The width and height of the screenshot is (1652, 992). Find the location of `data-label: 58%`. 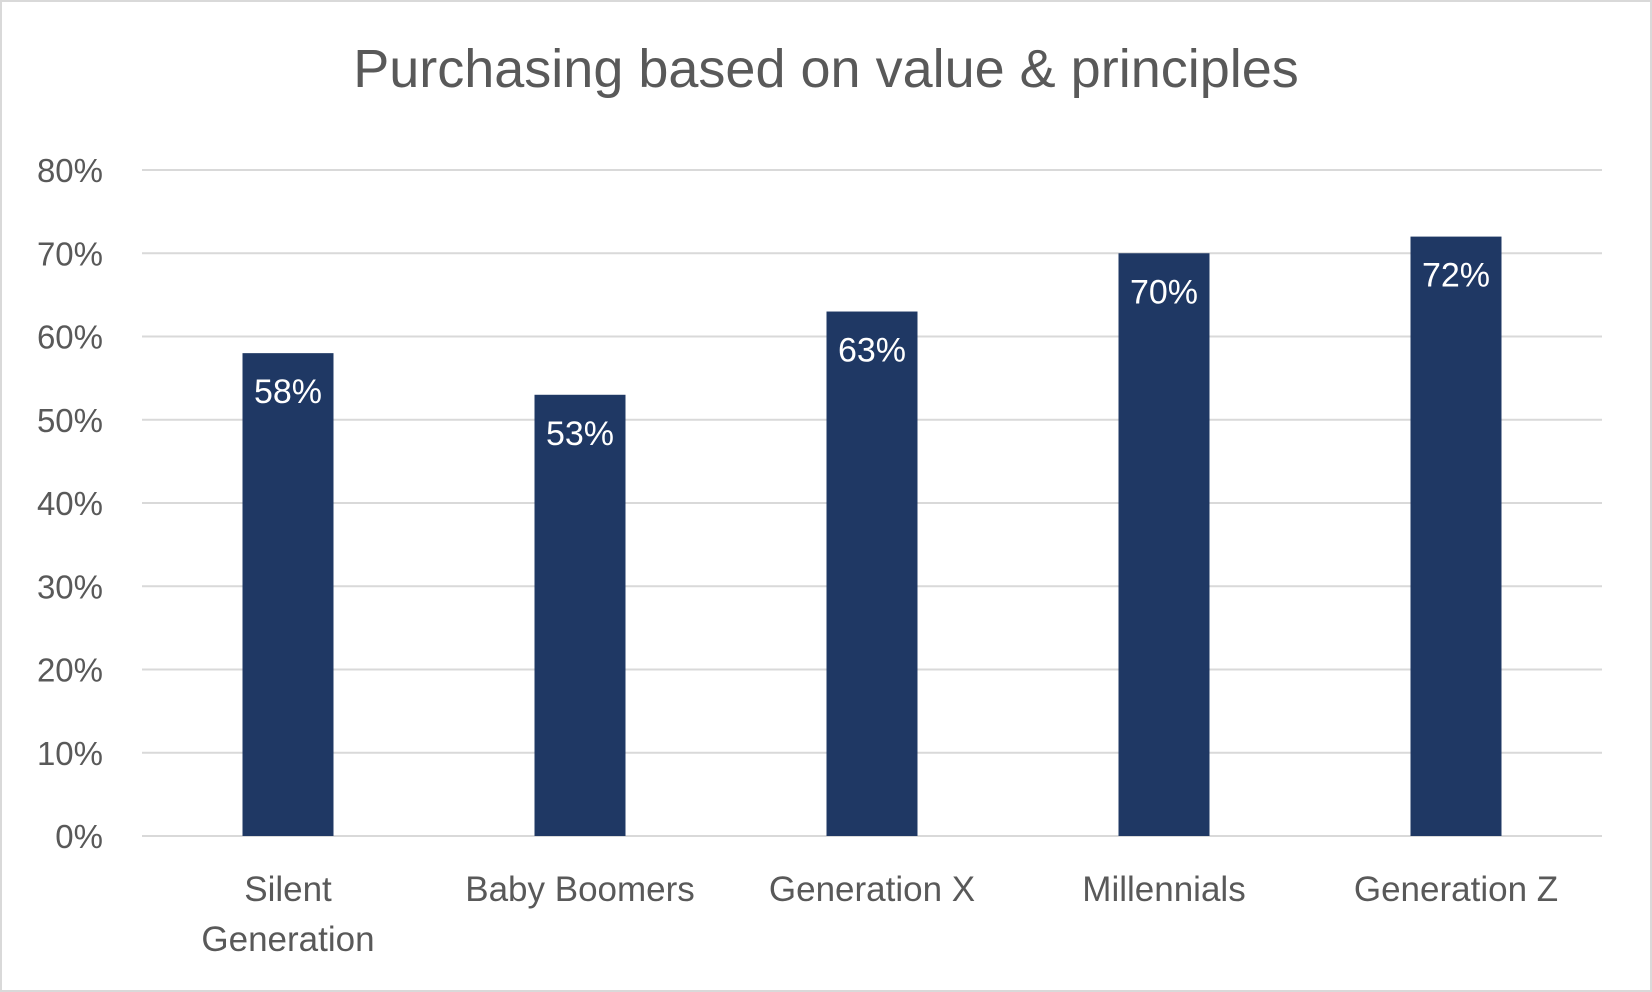

data-label: 58% is located at coordinates (288, 392).